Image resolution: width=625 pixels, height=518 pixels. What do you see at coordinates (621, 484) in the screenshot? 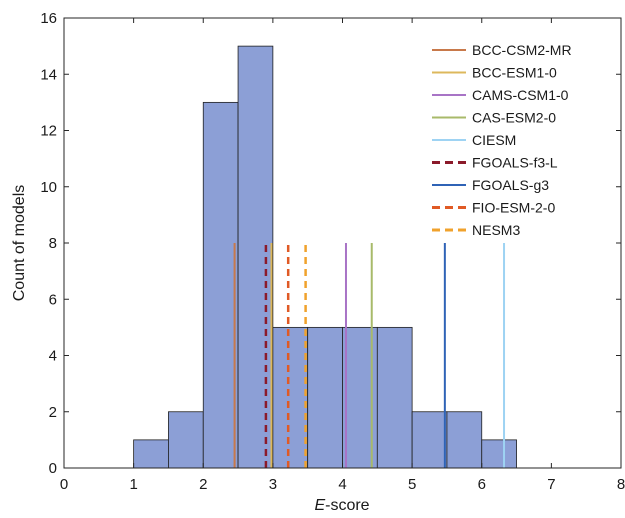
I see `x-tick-label: 8` at bounding box center [621, 484].